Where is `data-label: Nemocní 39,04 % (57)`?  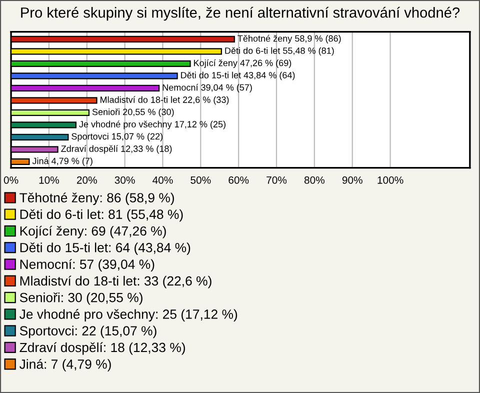
data-label: Nemocní 39,04 % (57) is located at coordinates (207, 88).